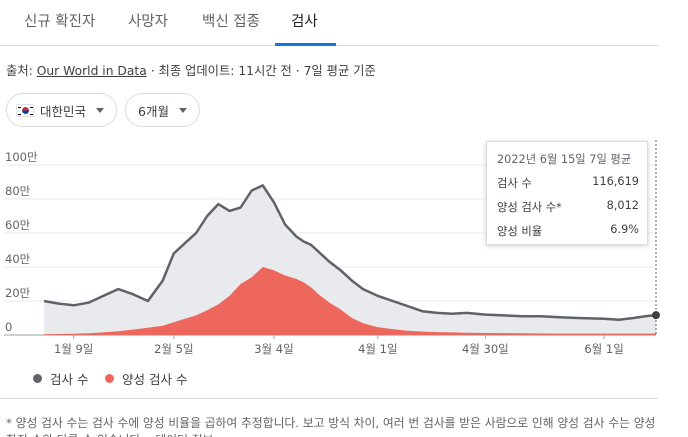 The image size is (688, 437). Describe the element at coordinates (350, 301) in the screenshot. I see `positive-tests-area` at that location.